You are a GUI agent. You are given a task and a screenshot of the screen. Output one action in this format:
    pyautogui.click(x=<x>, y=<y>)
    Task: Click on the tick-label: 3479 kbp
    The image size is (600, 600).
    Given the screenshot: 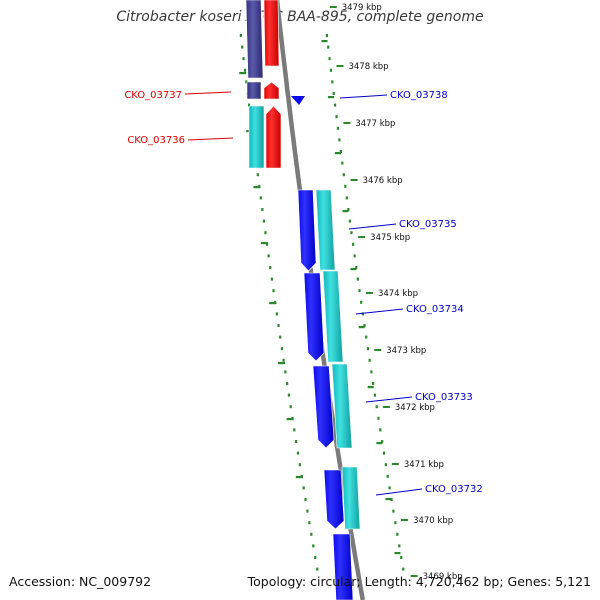 What is the action you would take?
    pyautogui.click(x=362, y=8)
    